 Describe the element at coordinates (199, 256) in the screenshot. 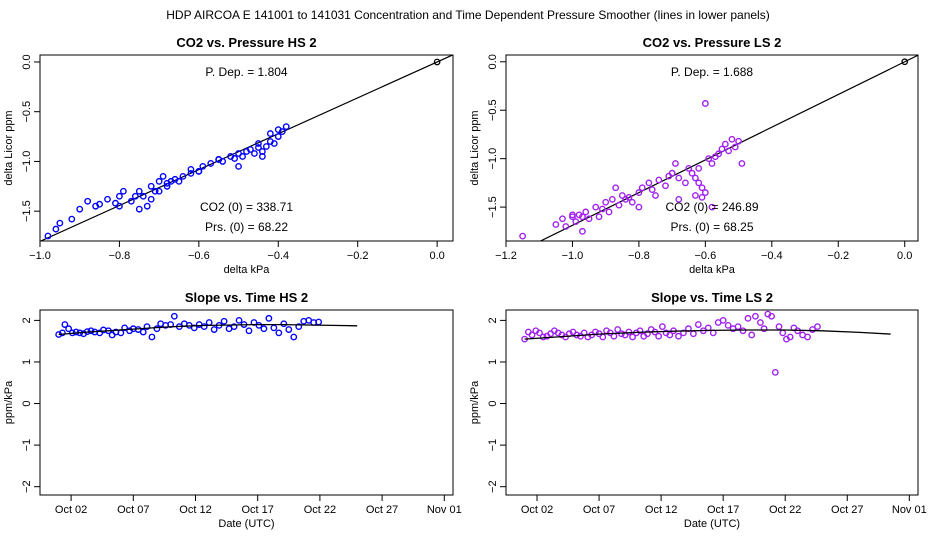

I see `x-tick-label: −0.6` at that location.